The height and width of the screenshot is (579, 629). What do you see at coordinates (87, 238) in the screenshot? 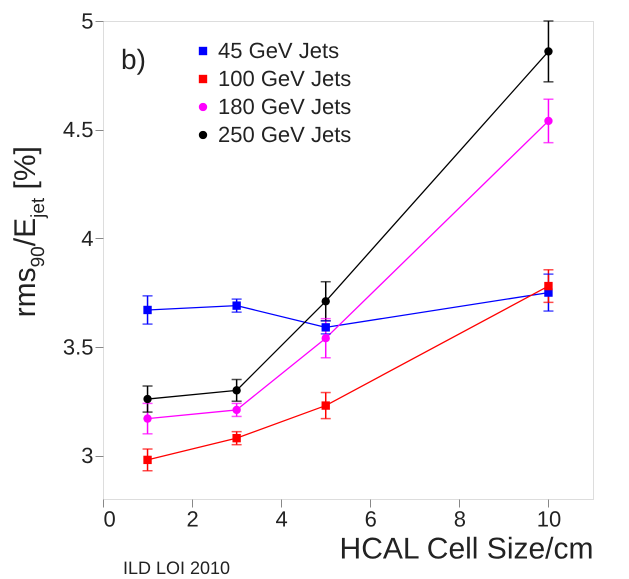
I see `y-tick-label: 4` at bounding box center [87, 238].